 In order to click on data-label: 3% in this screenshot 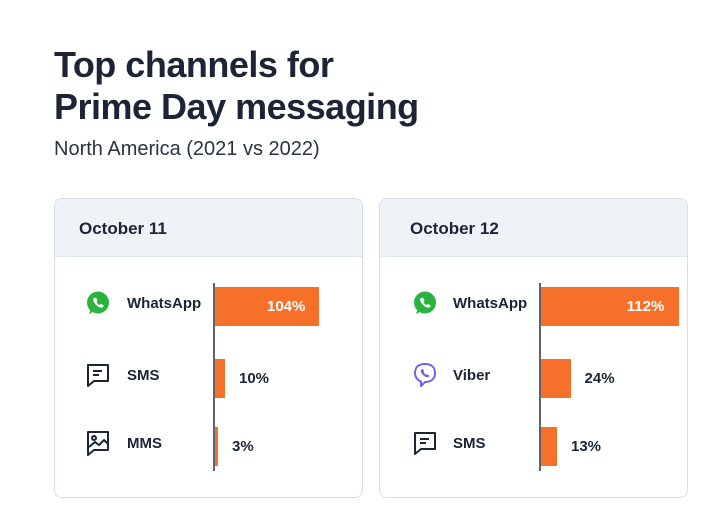, I will do `click(243, 446)`.